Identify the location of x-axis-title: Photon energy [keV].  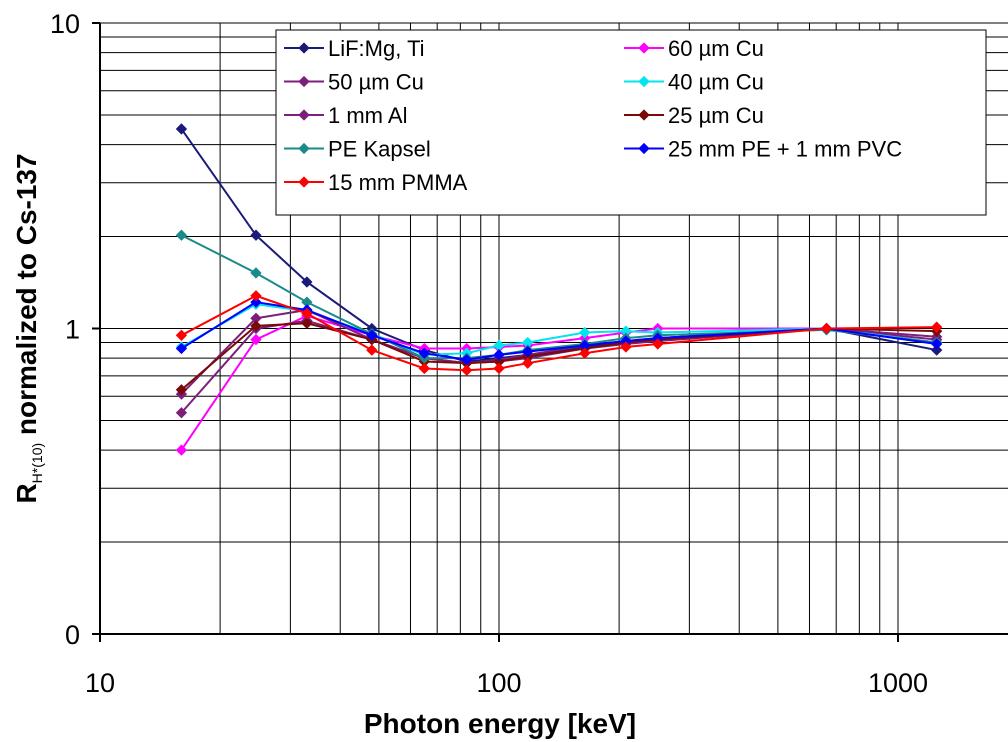
(500, 723).